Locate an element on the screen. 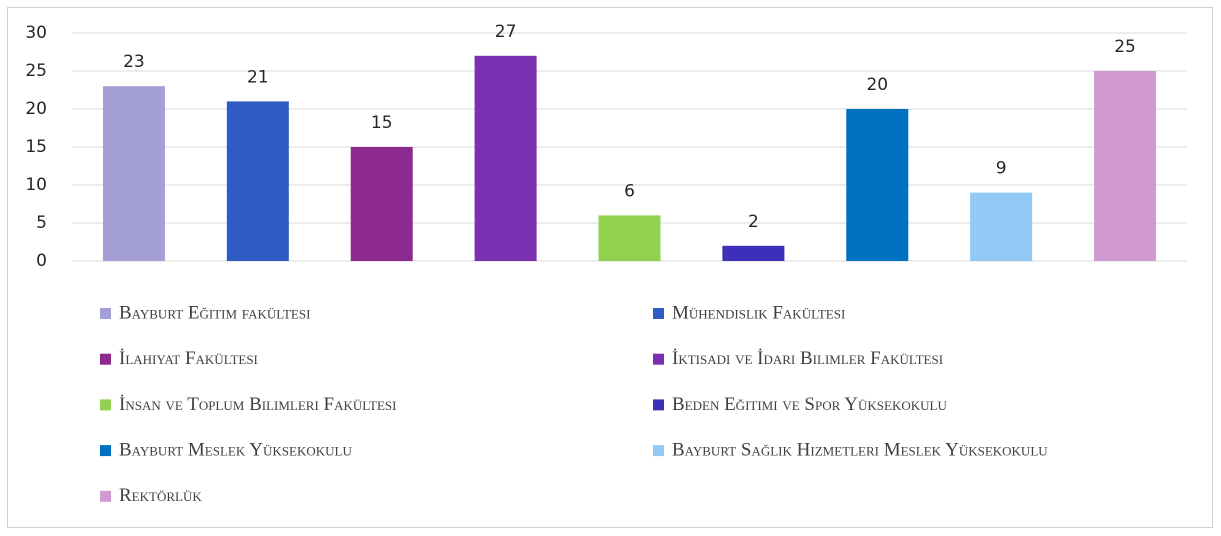  legend-label: Rektörlük is located at coordinates (160, 495).